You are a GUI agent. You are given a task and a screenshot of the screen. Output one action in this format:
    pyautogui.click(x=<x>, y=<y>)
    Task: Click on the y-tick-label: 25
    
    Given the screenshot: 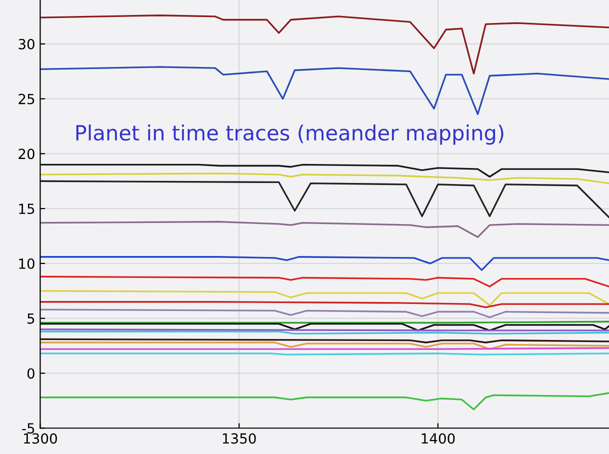 What is the action you would take?
    pyautogui.click(x=26, y=99)
    